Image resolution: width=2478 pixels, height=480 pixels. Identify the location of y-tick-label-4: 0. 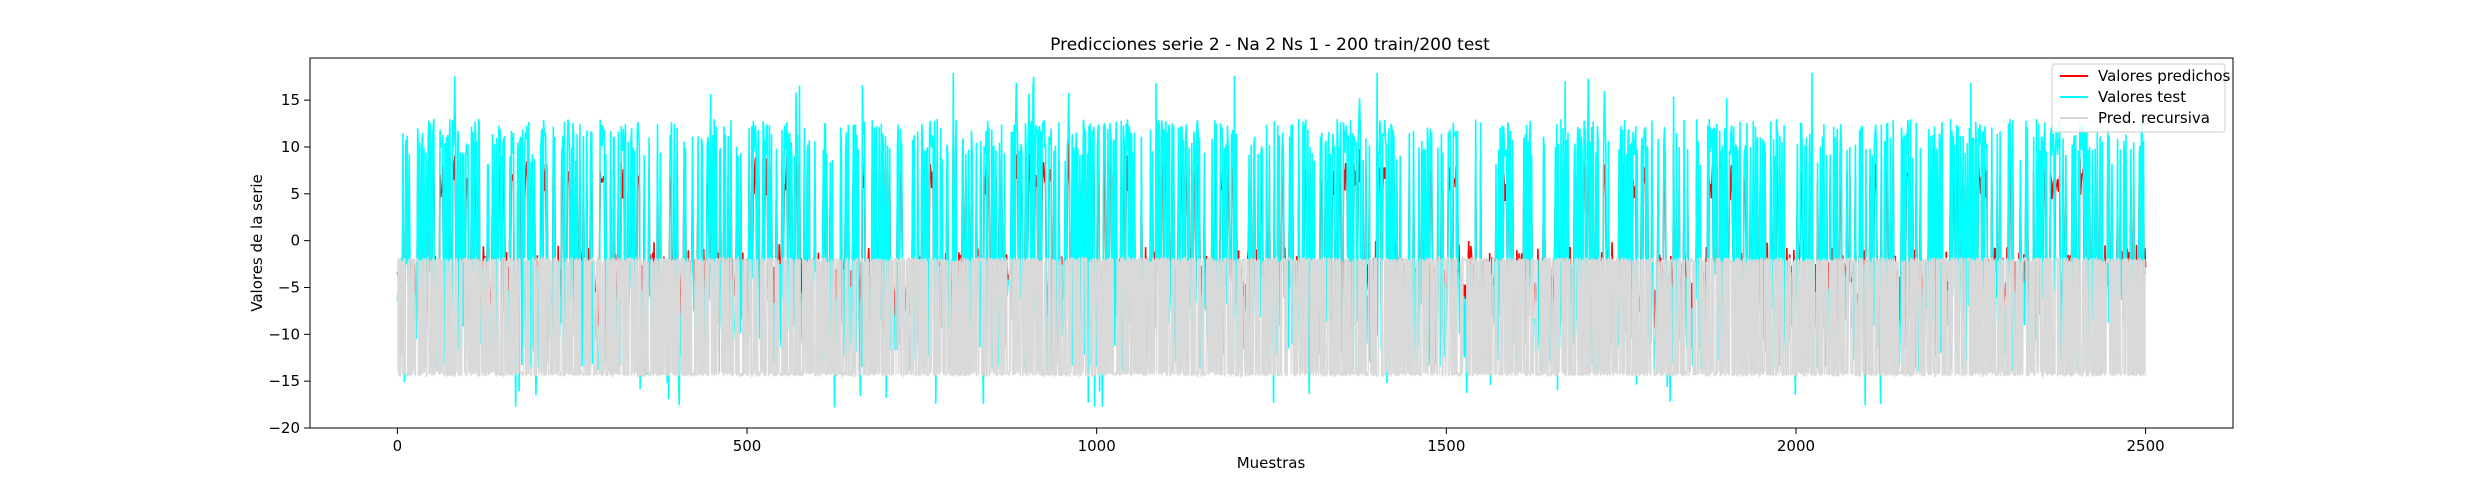
(295, 241).